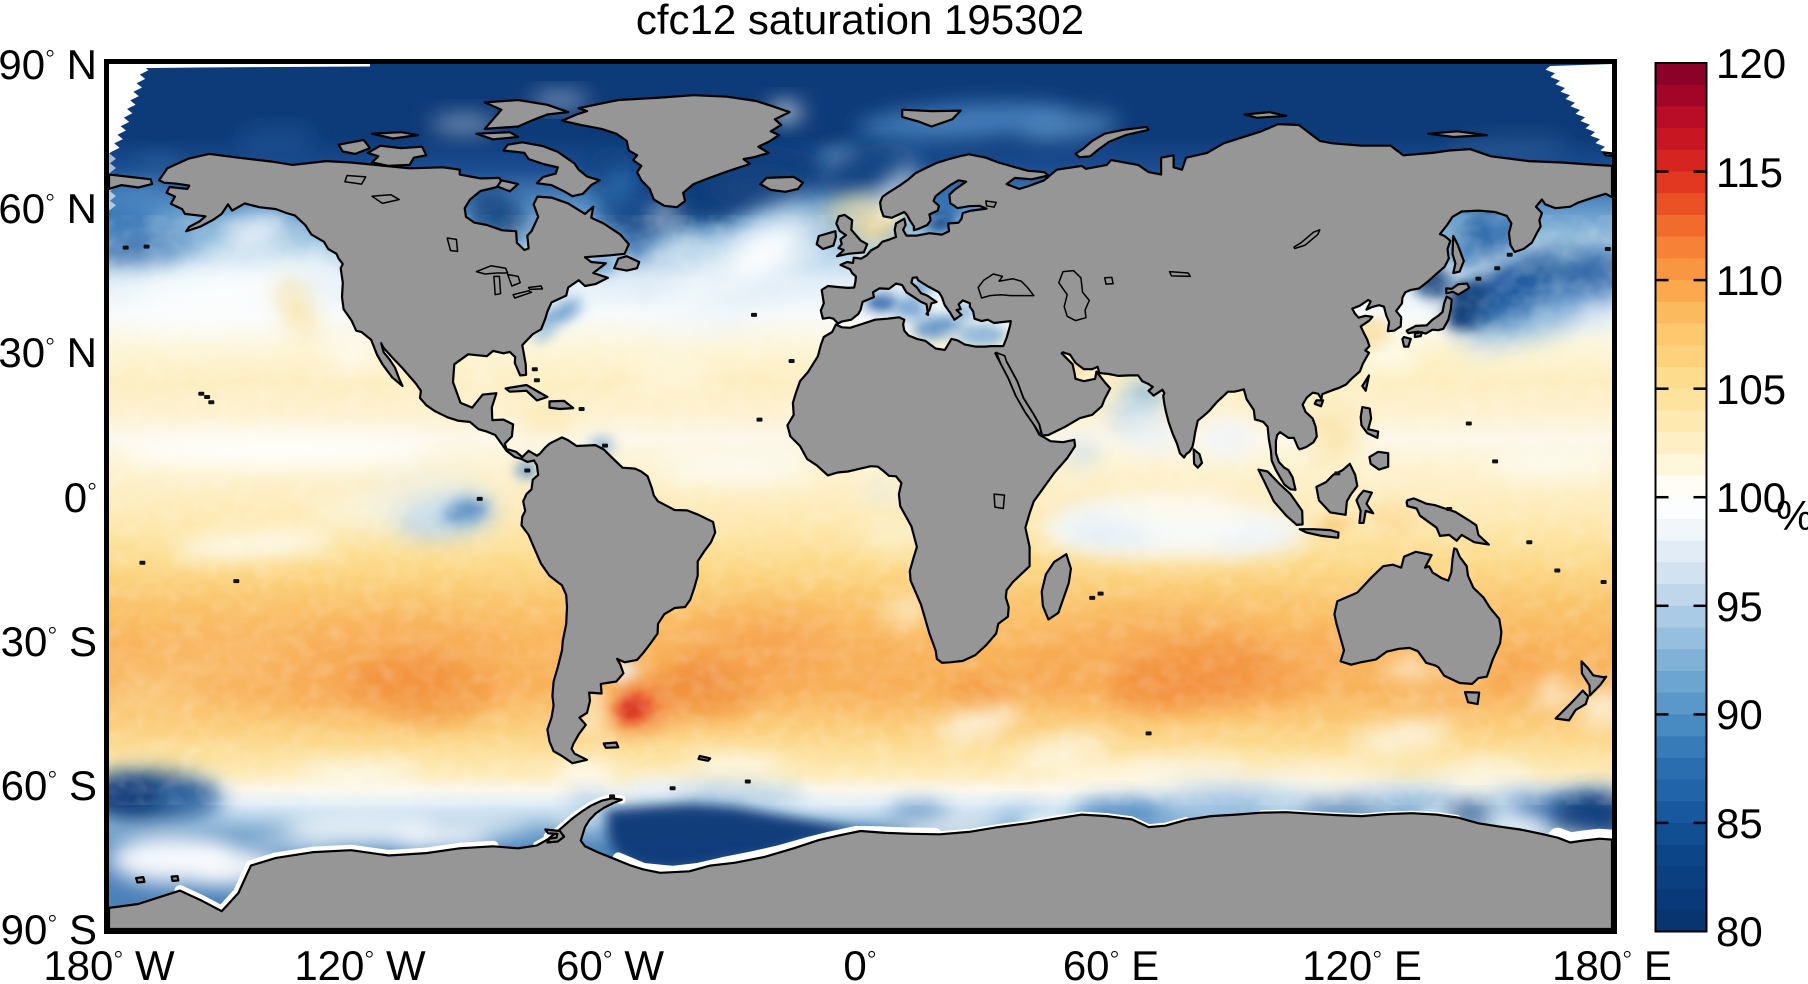 Image resolution: width=1808 pixels, height=984 pixels. I want to click on svg-text: 90, so click(1739, 714).